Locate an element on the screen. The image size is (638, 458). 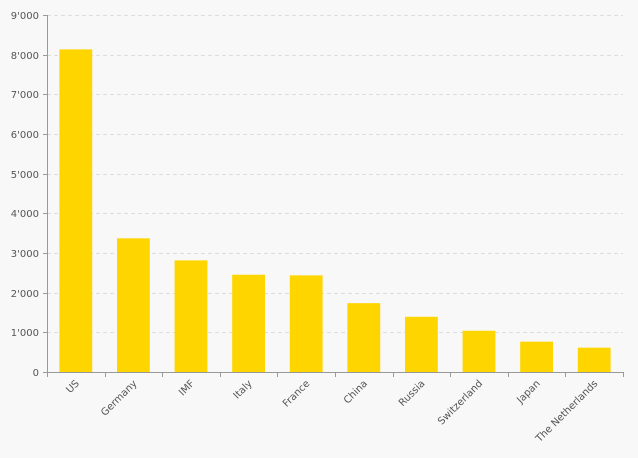
bar-us is located at coordinates (76, 211).